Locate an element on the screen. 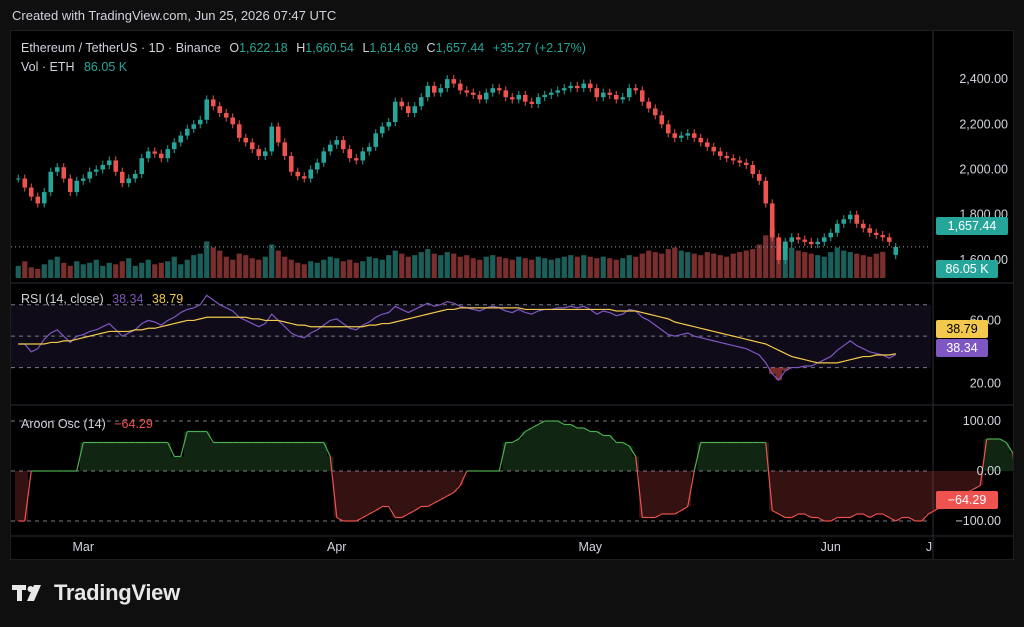  time-axis: Mar Apr May Jun J is located at coordinates (502, 547).